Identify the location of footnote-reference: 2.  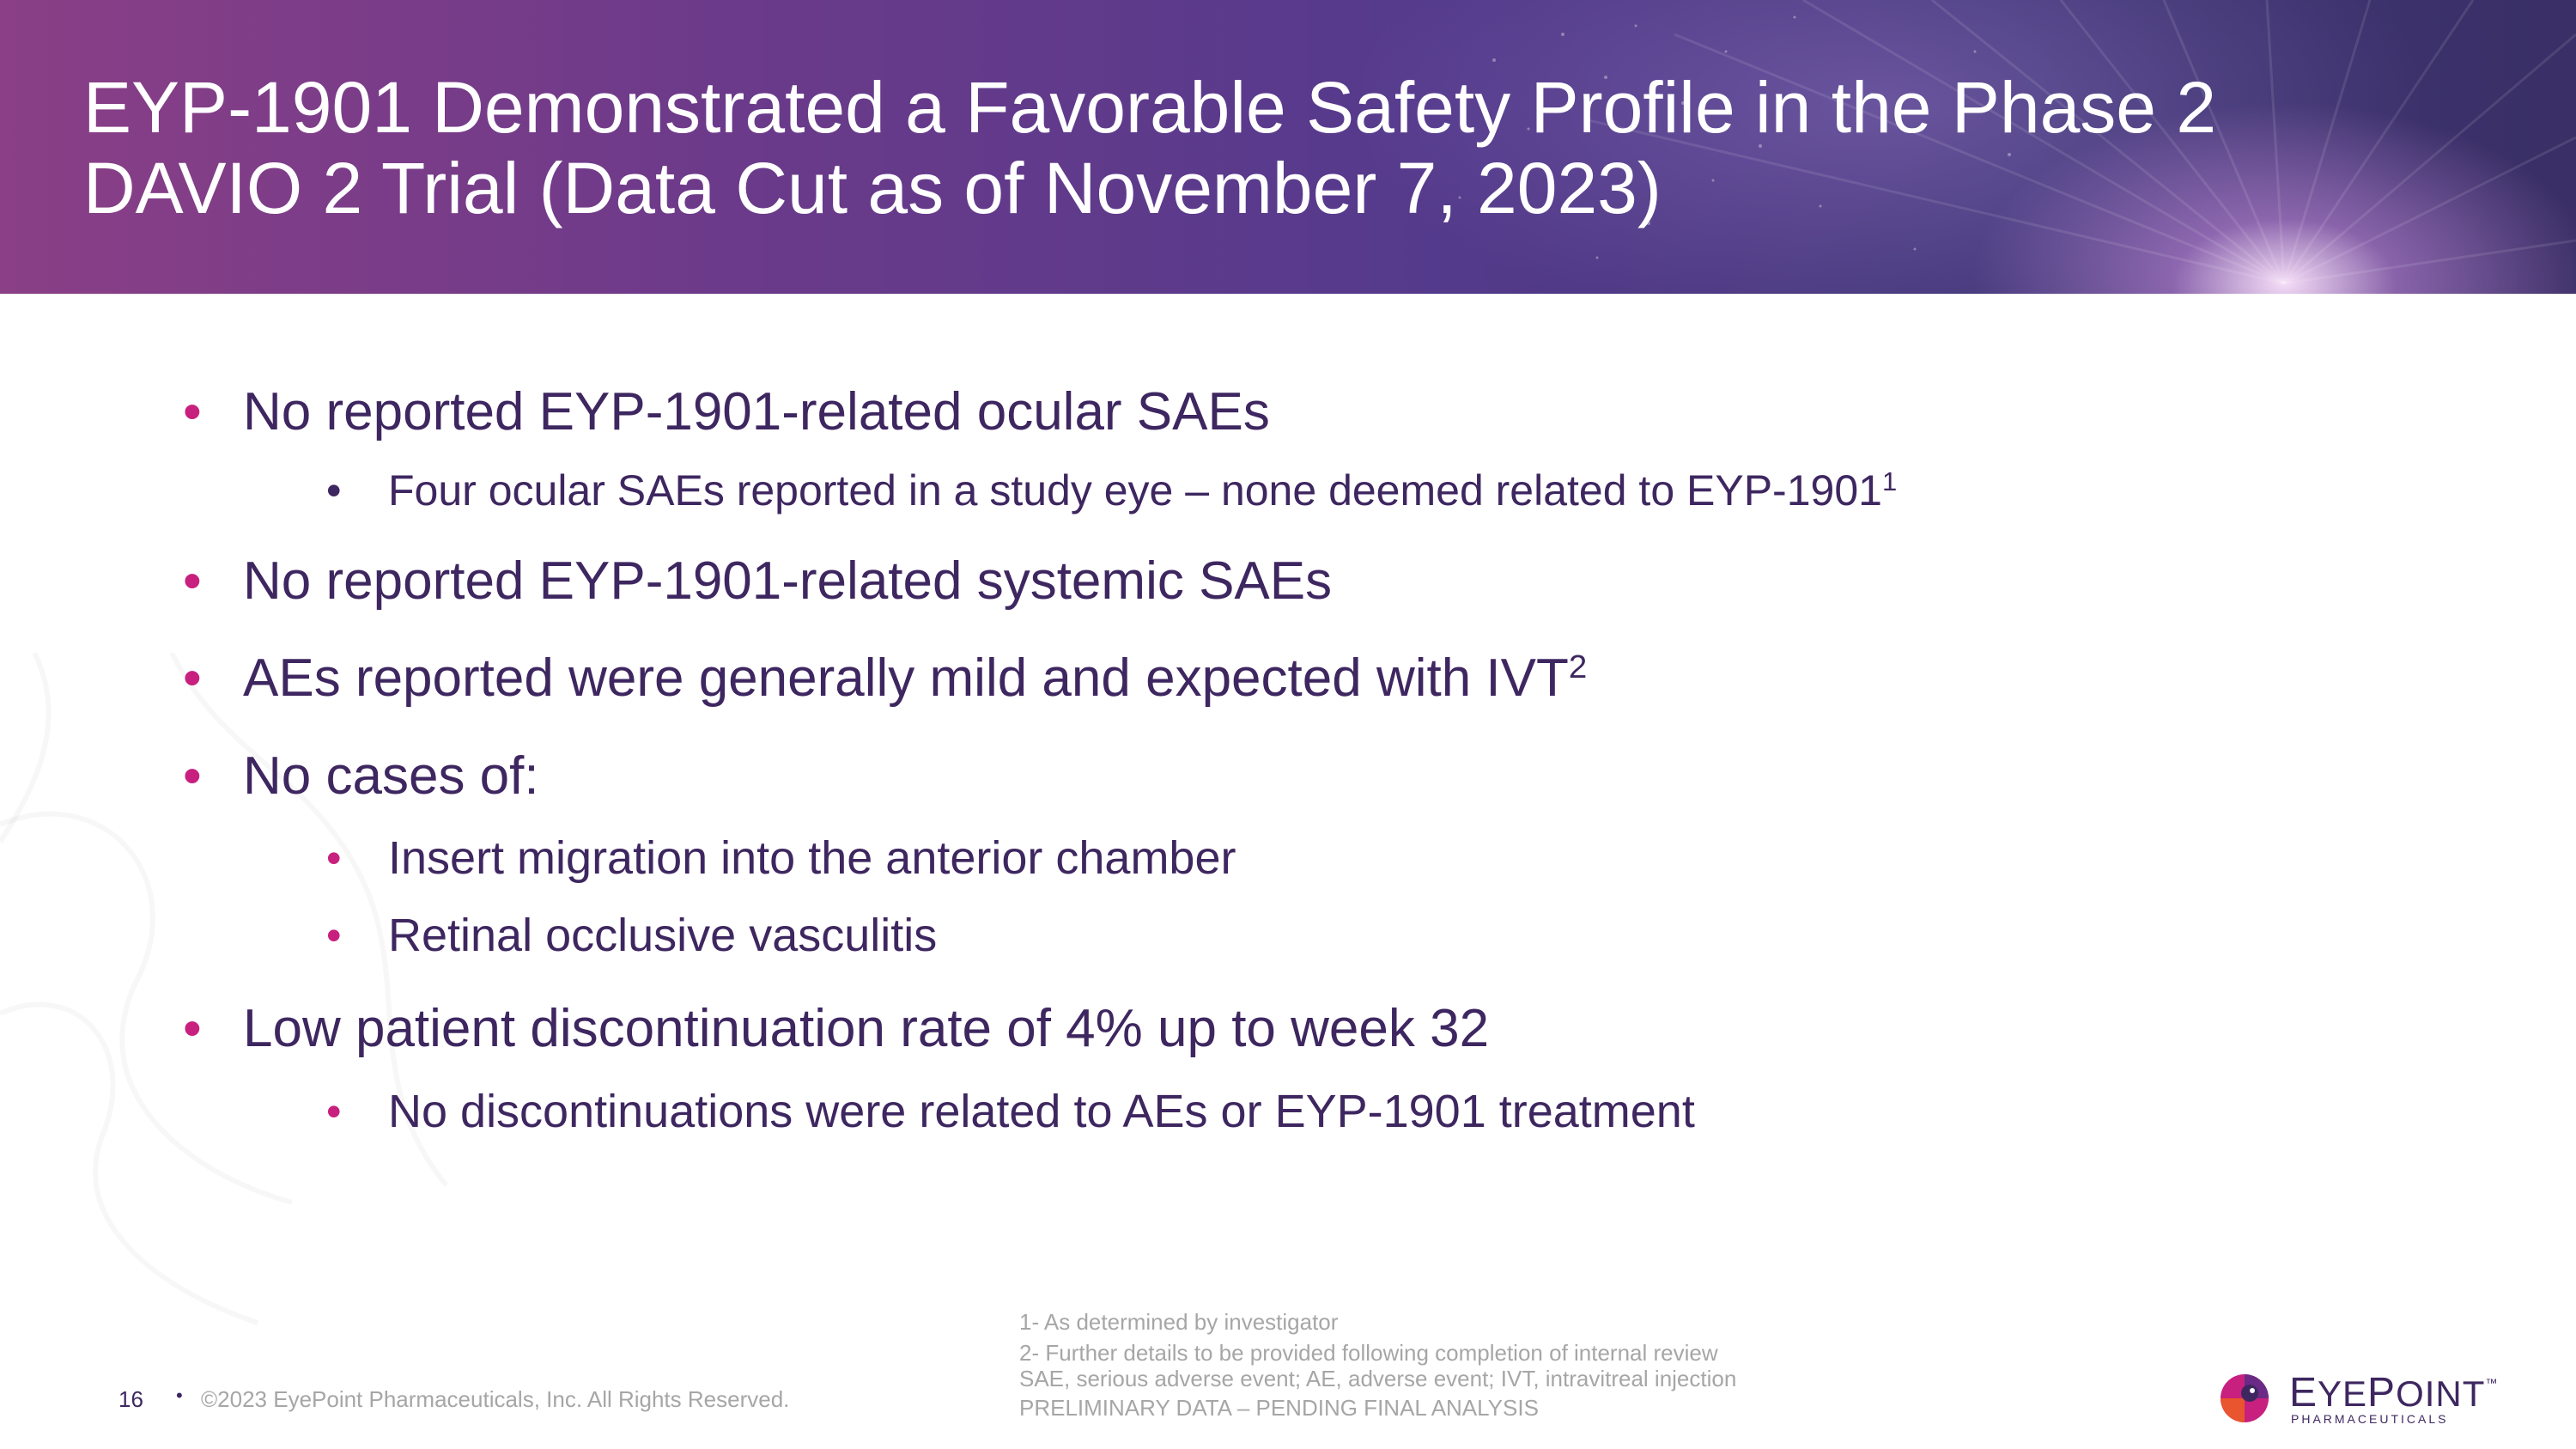
(1578, 666).